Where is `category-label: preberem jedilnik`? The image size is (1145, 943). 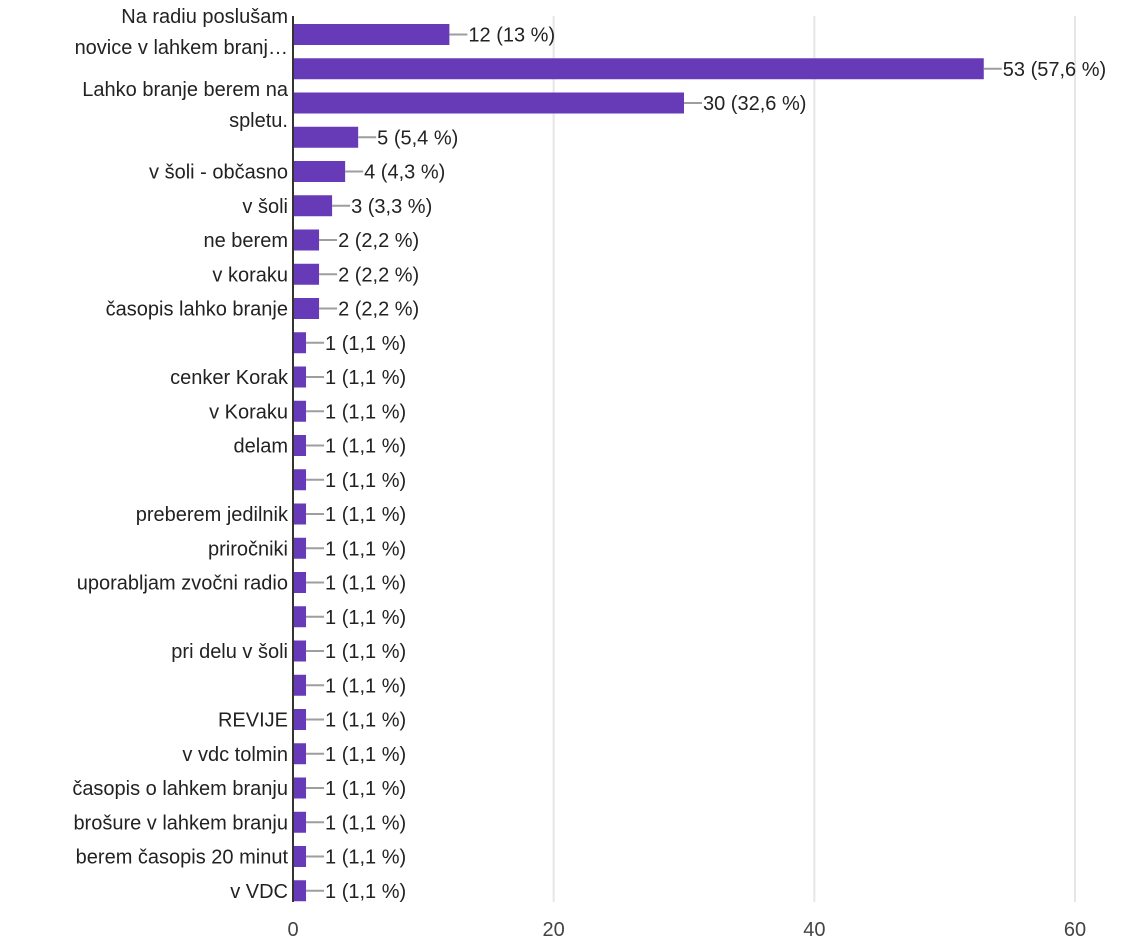 category-label: preberem jedilnik is located at coordinates (212, 515).